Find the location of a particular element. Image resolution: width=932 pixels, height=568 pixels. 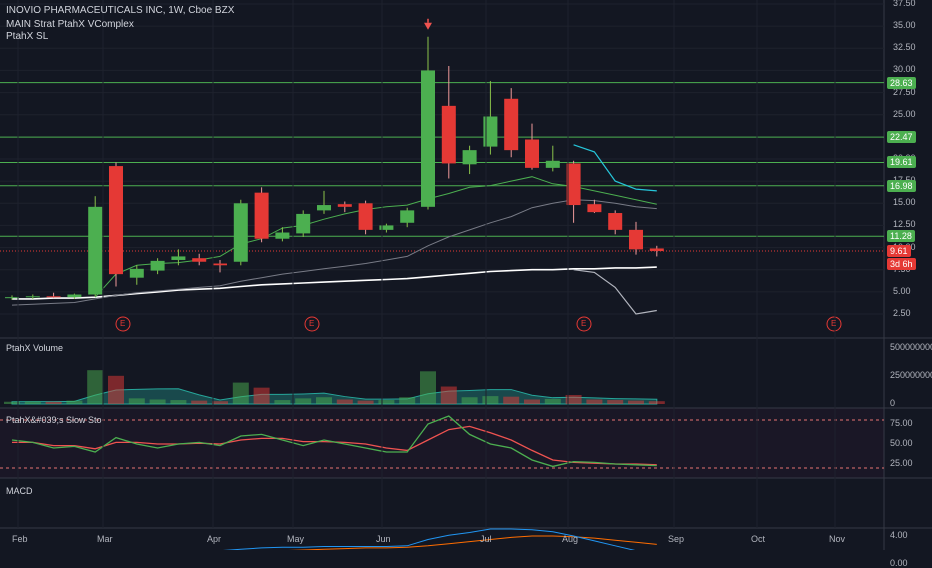

time-tick-label: Aug is located at coordinates (570, 539).